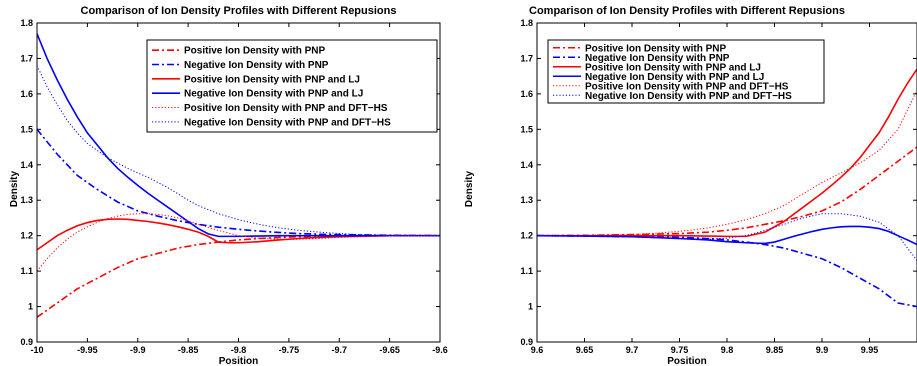  I want to click on x-tick-label: -9.65, so click(389, 350).